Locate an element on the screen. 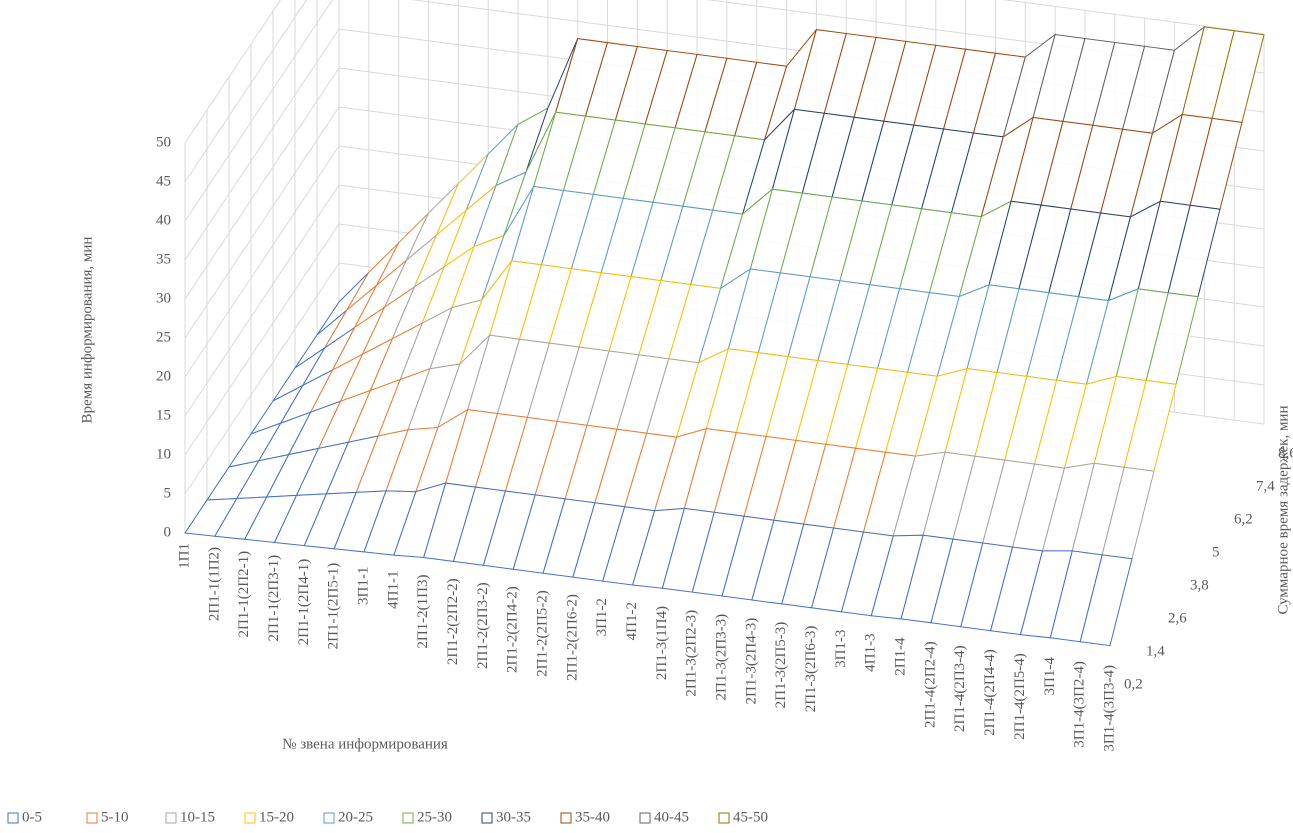  x-tick-label: 2П1-4(2П2-4) is located at coordinates (930, 684).